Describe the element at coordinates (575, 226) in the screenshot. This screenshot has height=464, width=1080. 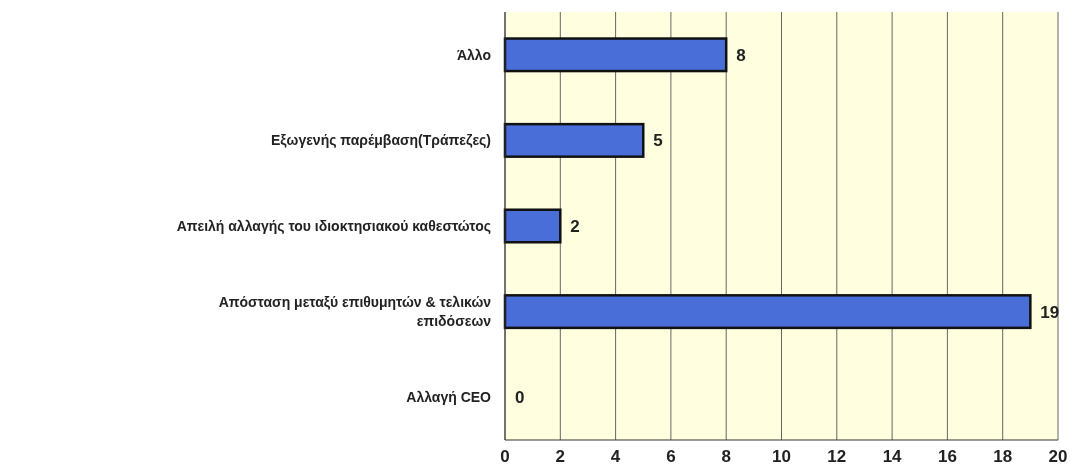
I see `data-label: 2` at that location.